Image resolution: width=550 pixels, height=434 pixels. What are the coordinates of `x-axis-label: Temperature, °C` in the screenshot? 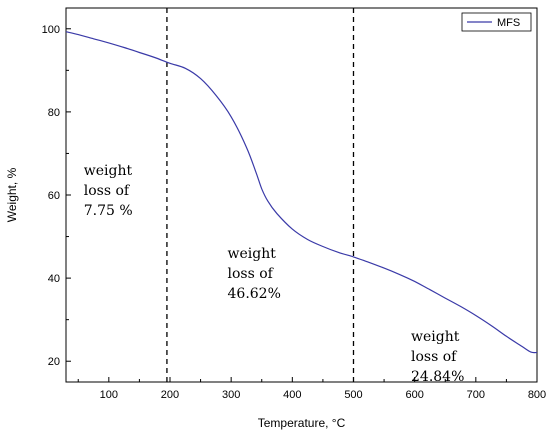 It's located at (302, 423).